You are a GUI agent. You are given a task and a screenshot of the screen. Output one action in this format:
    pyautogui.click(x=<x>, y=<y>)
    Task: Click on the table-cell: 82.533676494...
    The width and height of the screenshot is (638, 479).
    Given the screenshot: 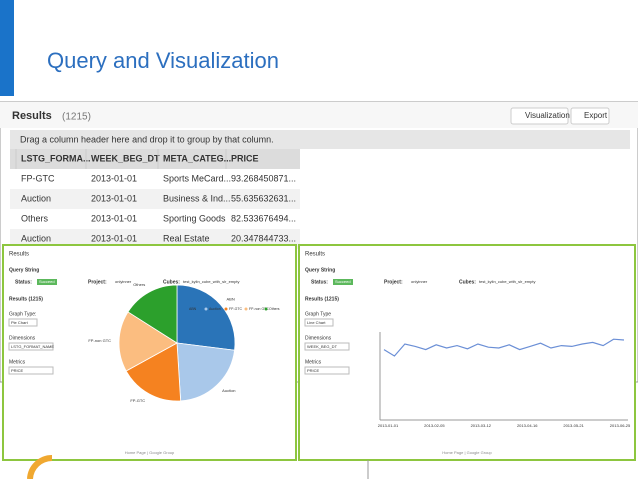 What is the action you would take?
    pyautogui.click(x=263, y=218)
    